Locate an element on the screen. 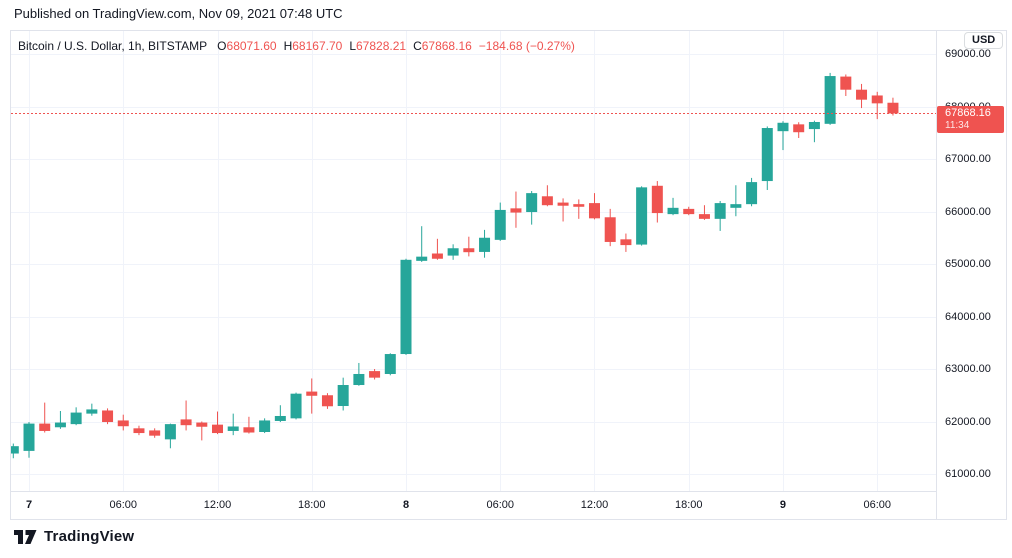 This screenshot has width=1012, height=558. price-tick-label: 66000.00 is located at coordinates (968, 211).